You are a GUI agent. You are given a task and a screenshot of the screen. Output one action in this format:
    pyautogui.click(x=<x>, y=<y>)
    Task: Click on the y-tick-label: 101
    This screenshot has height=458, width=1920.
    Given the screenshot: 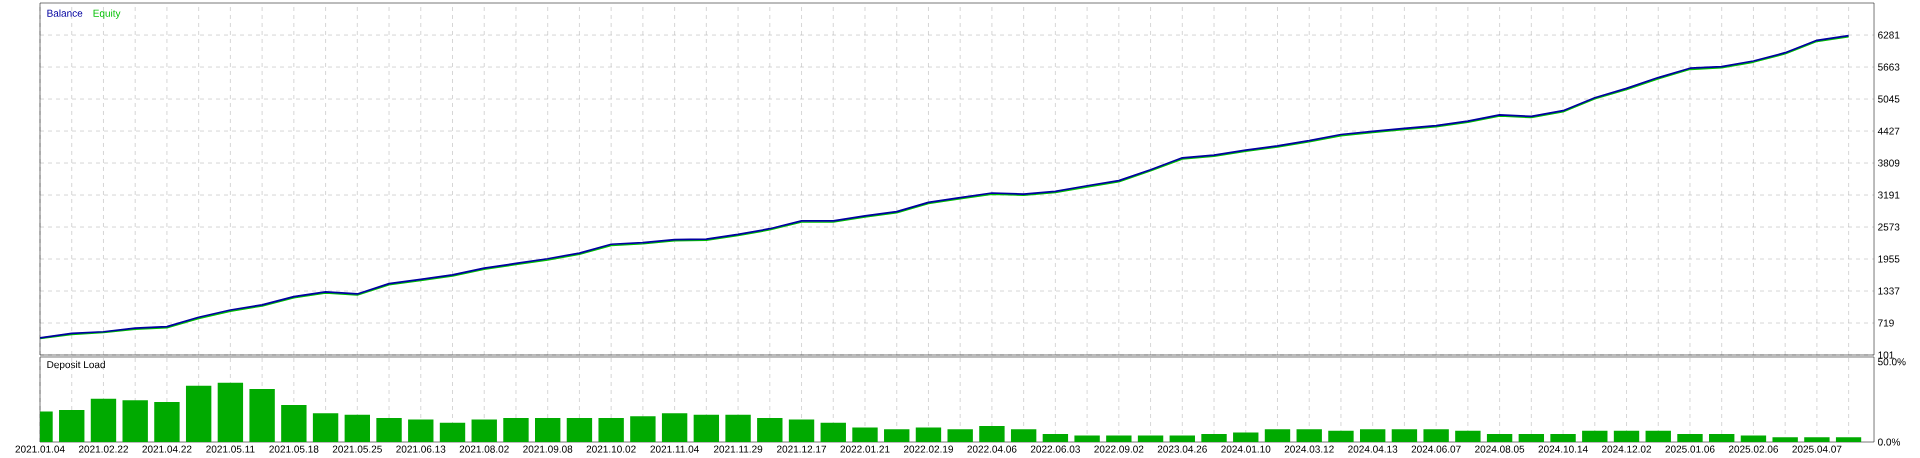 What is the action you would take?
    pyautogui.click(x=1886, y=355)
    